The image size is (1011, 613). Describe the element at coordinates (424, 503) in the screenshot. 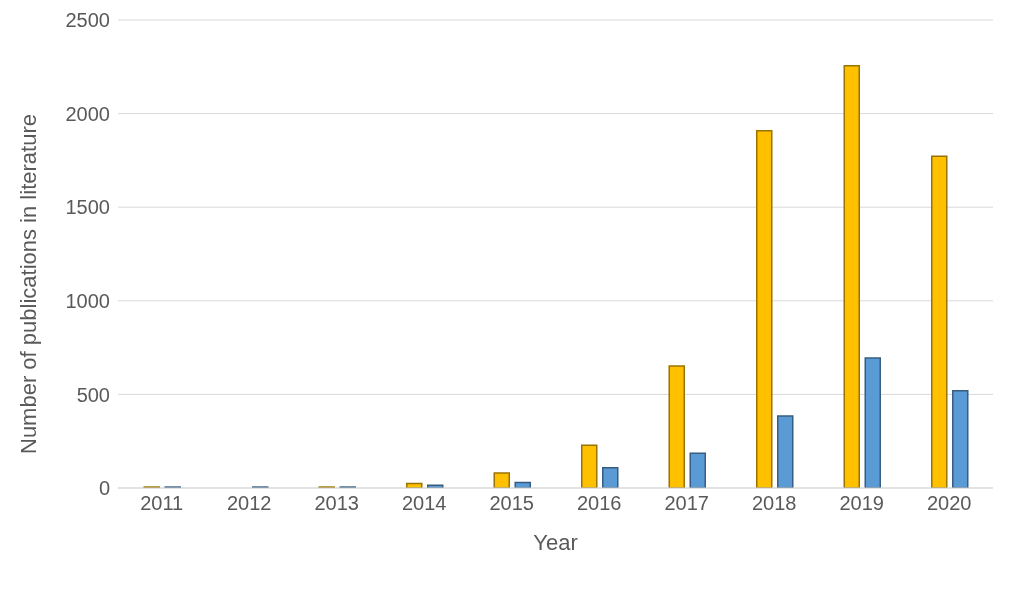

I see `x-tick-label: 2014` at that location.